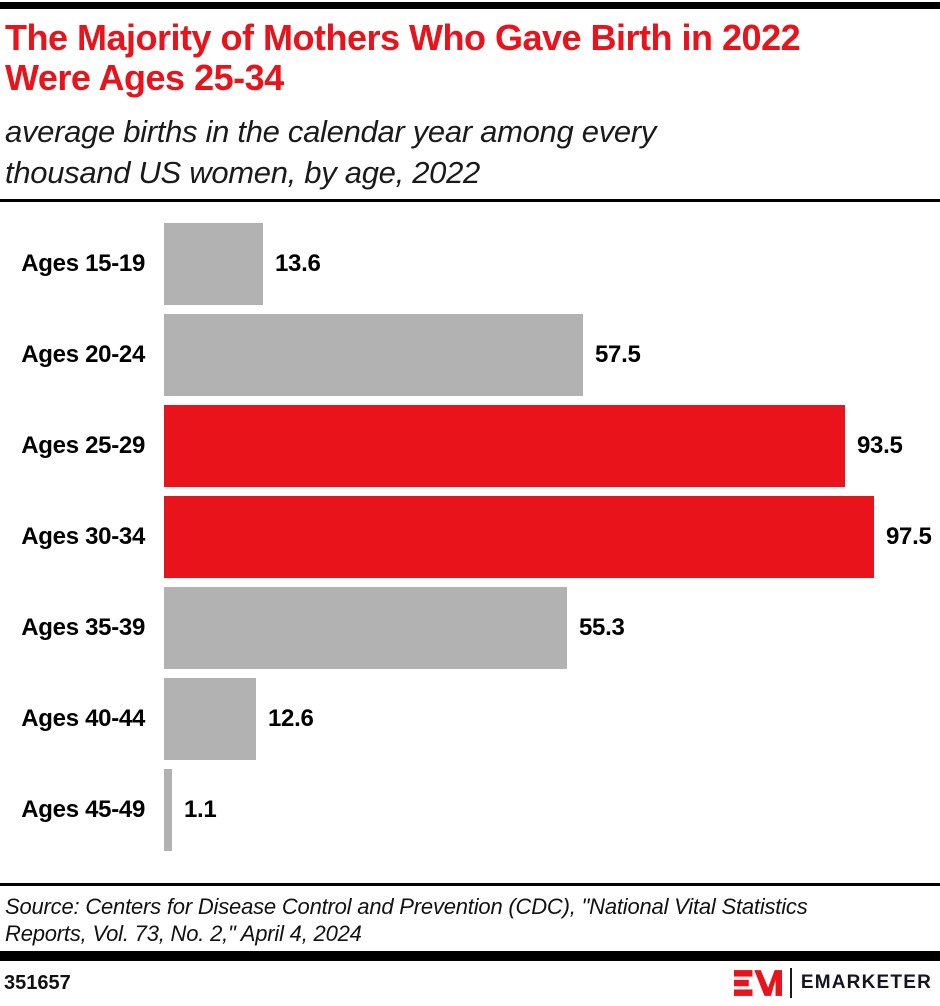 The height and width of the screenshot is (1006, 940). Describe the element at coordinates (470, 5) in the screenshot. I see `top-divider` at that location.